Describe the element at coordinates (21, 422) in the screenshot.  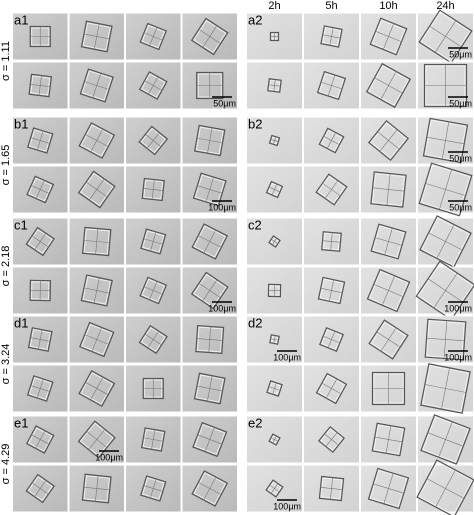
I see `panel-label: e1` at that location.